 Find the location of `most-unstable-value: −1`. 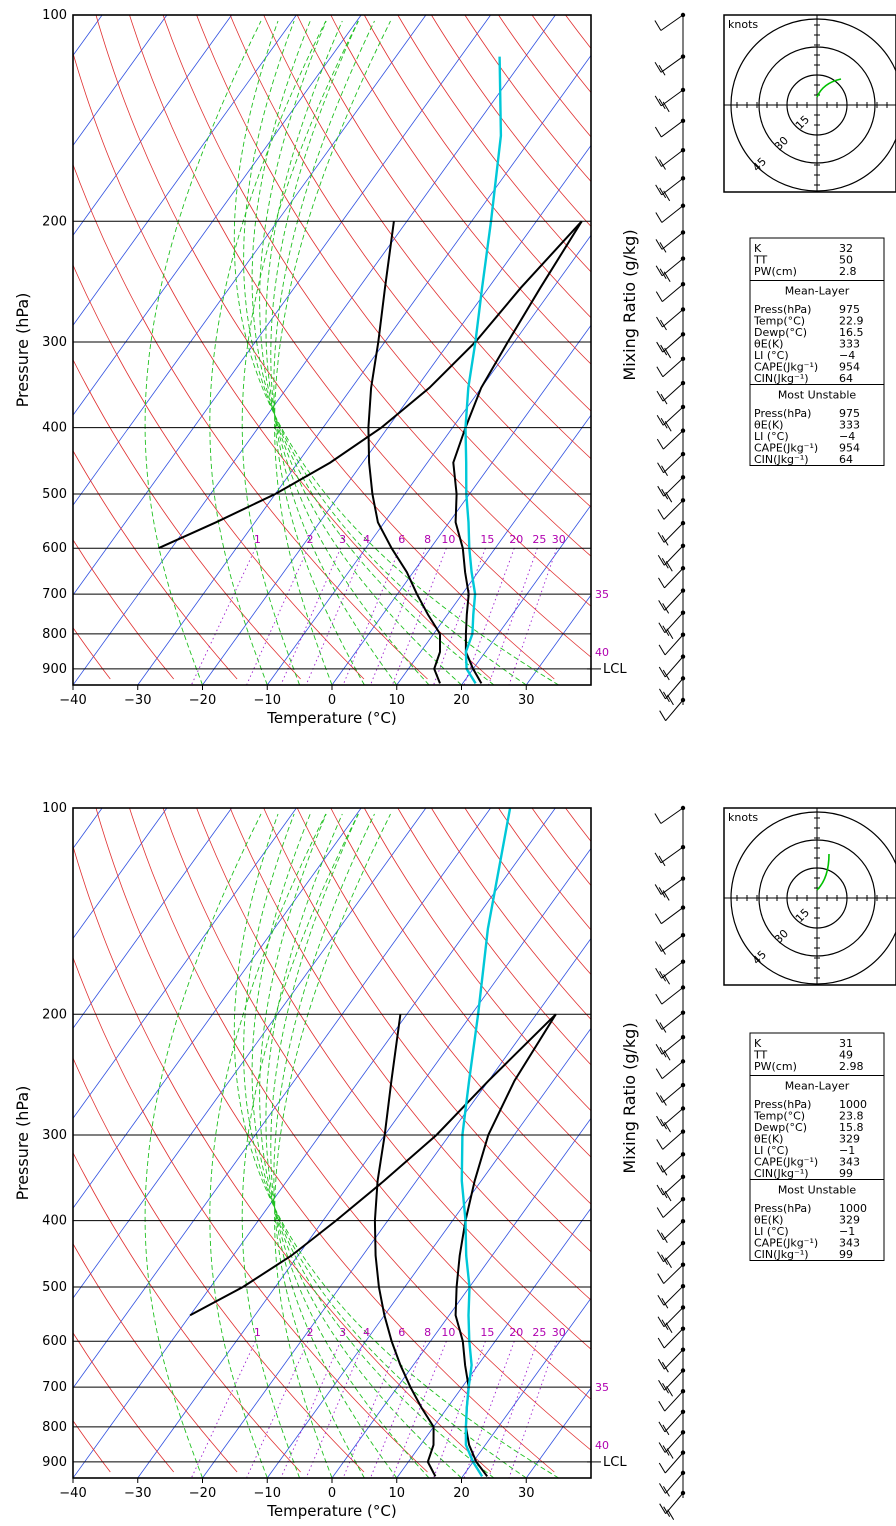

most-unstable-value: −1 is located at coordinates (847, 1231).